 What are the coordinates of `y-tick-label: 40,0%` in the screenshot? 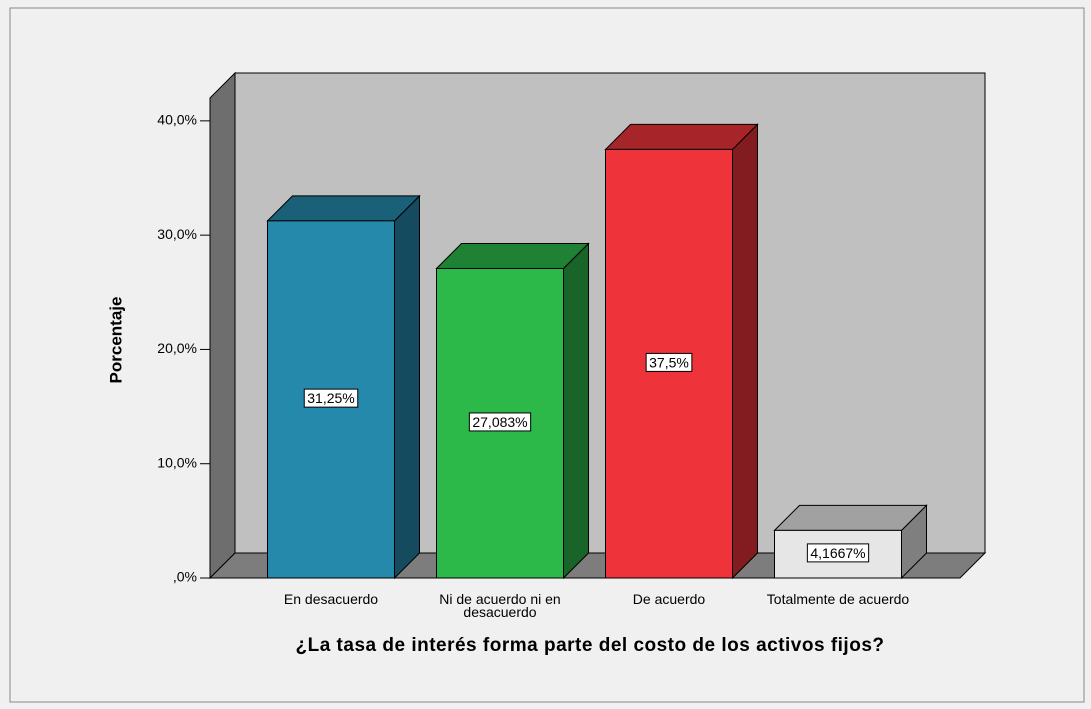 It's located at (177, 120).